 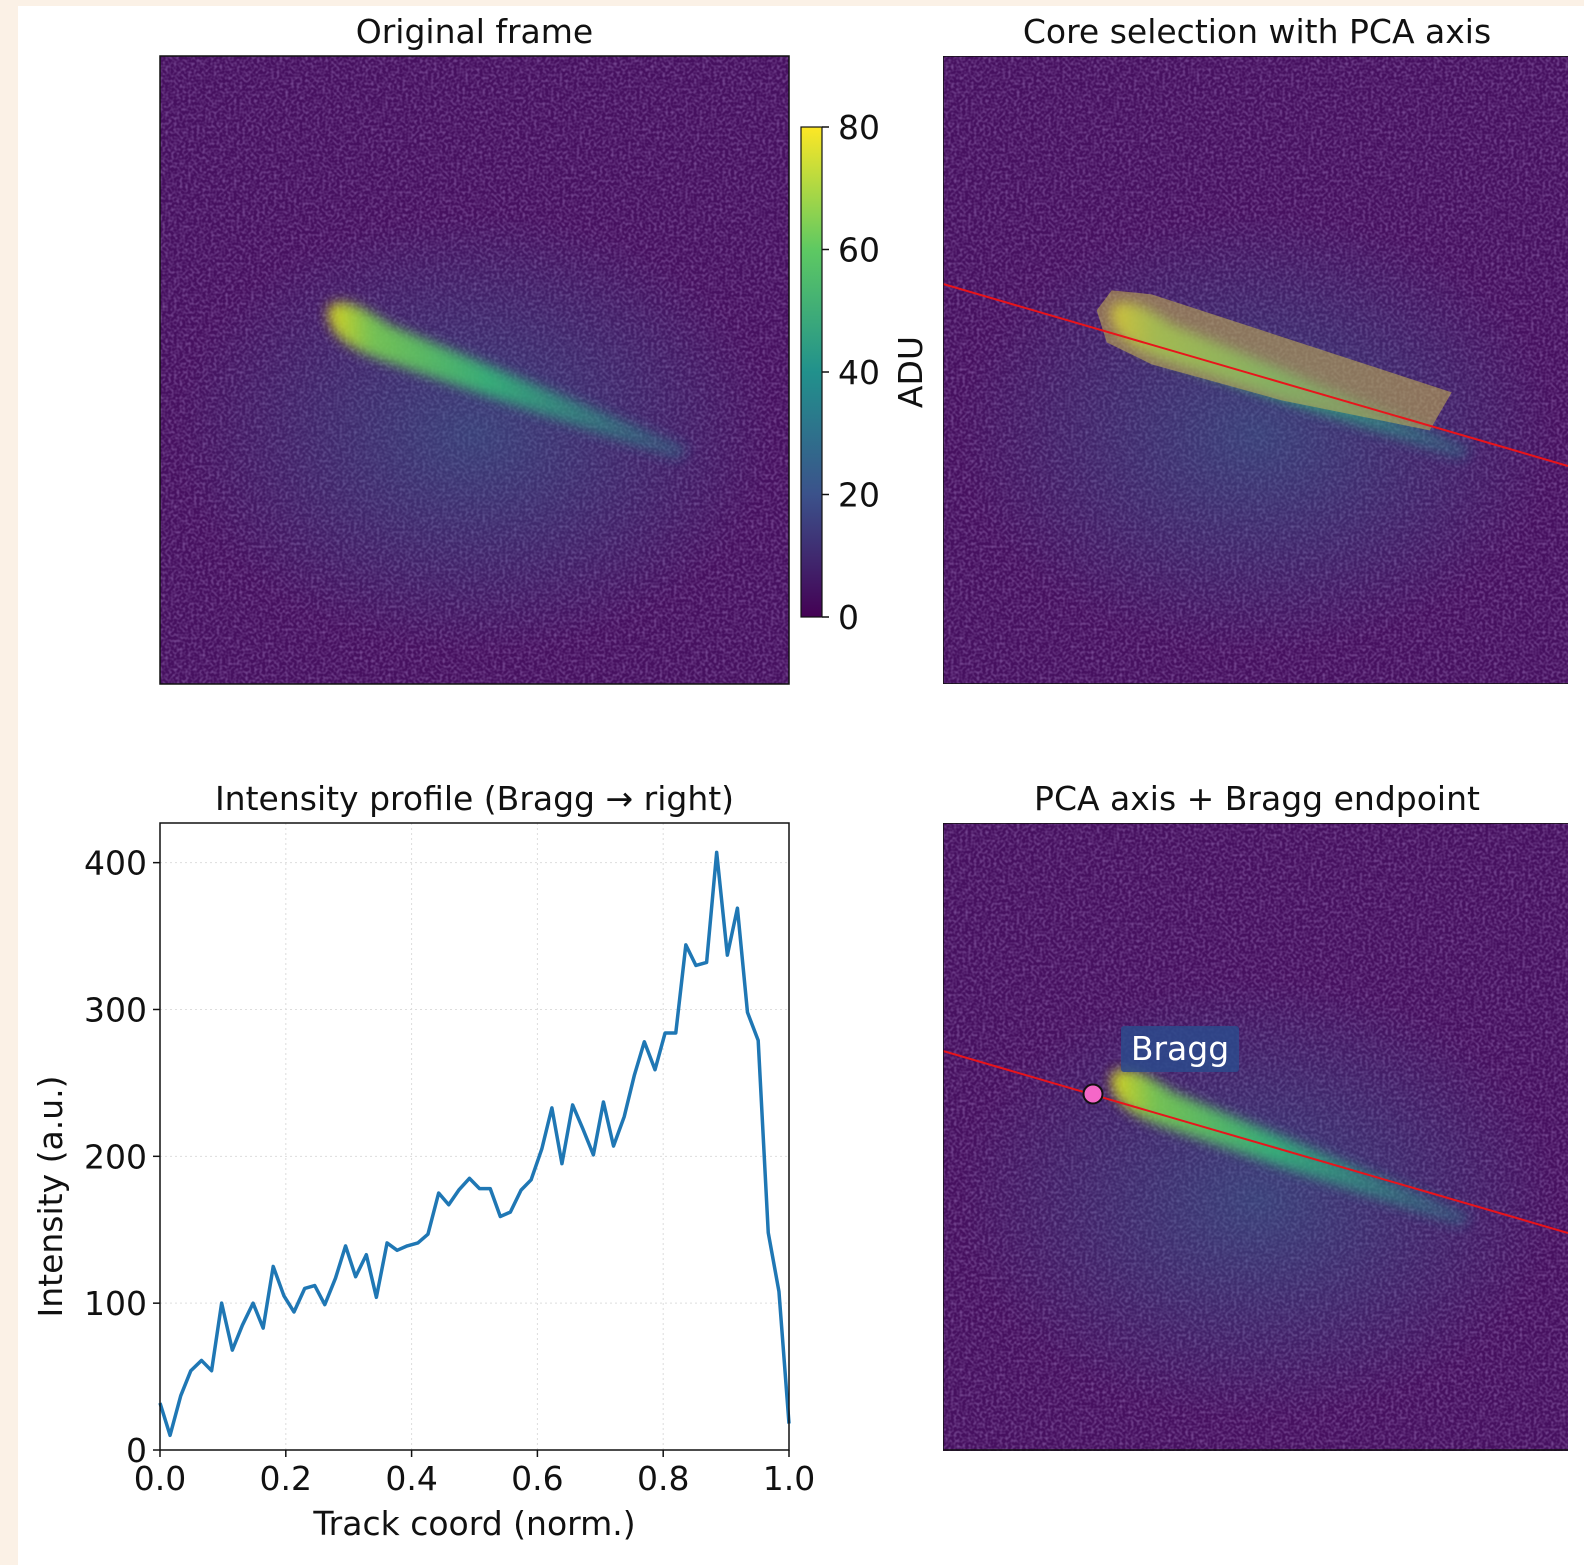 I want to click on colorbar, so click(x=811, y=372).